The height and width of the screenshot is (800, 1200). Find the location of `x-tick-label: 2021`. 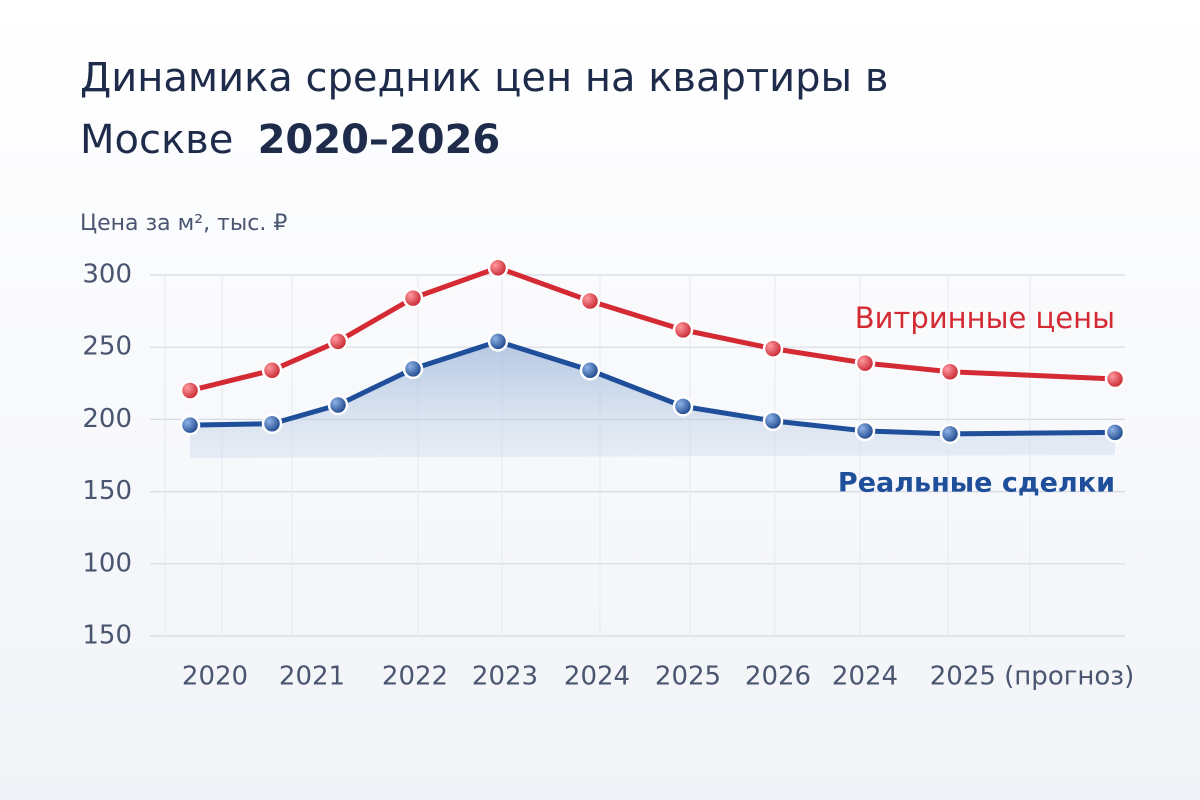

x-tick-label: 2021 is located at coordinates (312, 677).